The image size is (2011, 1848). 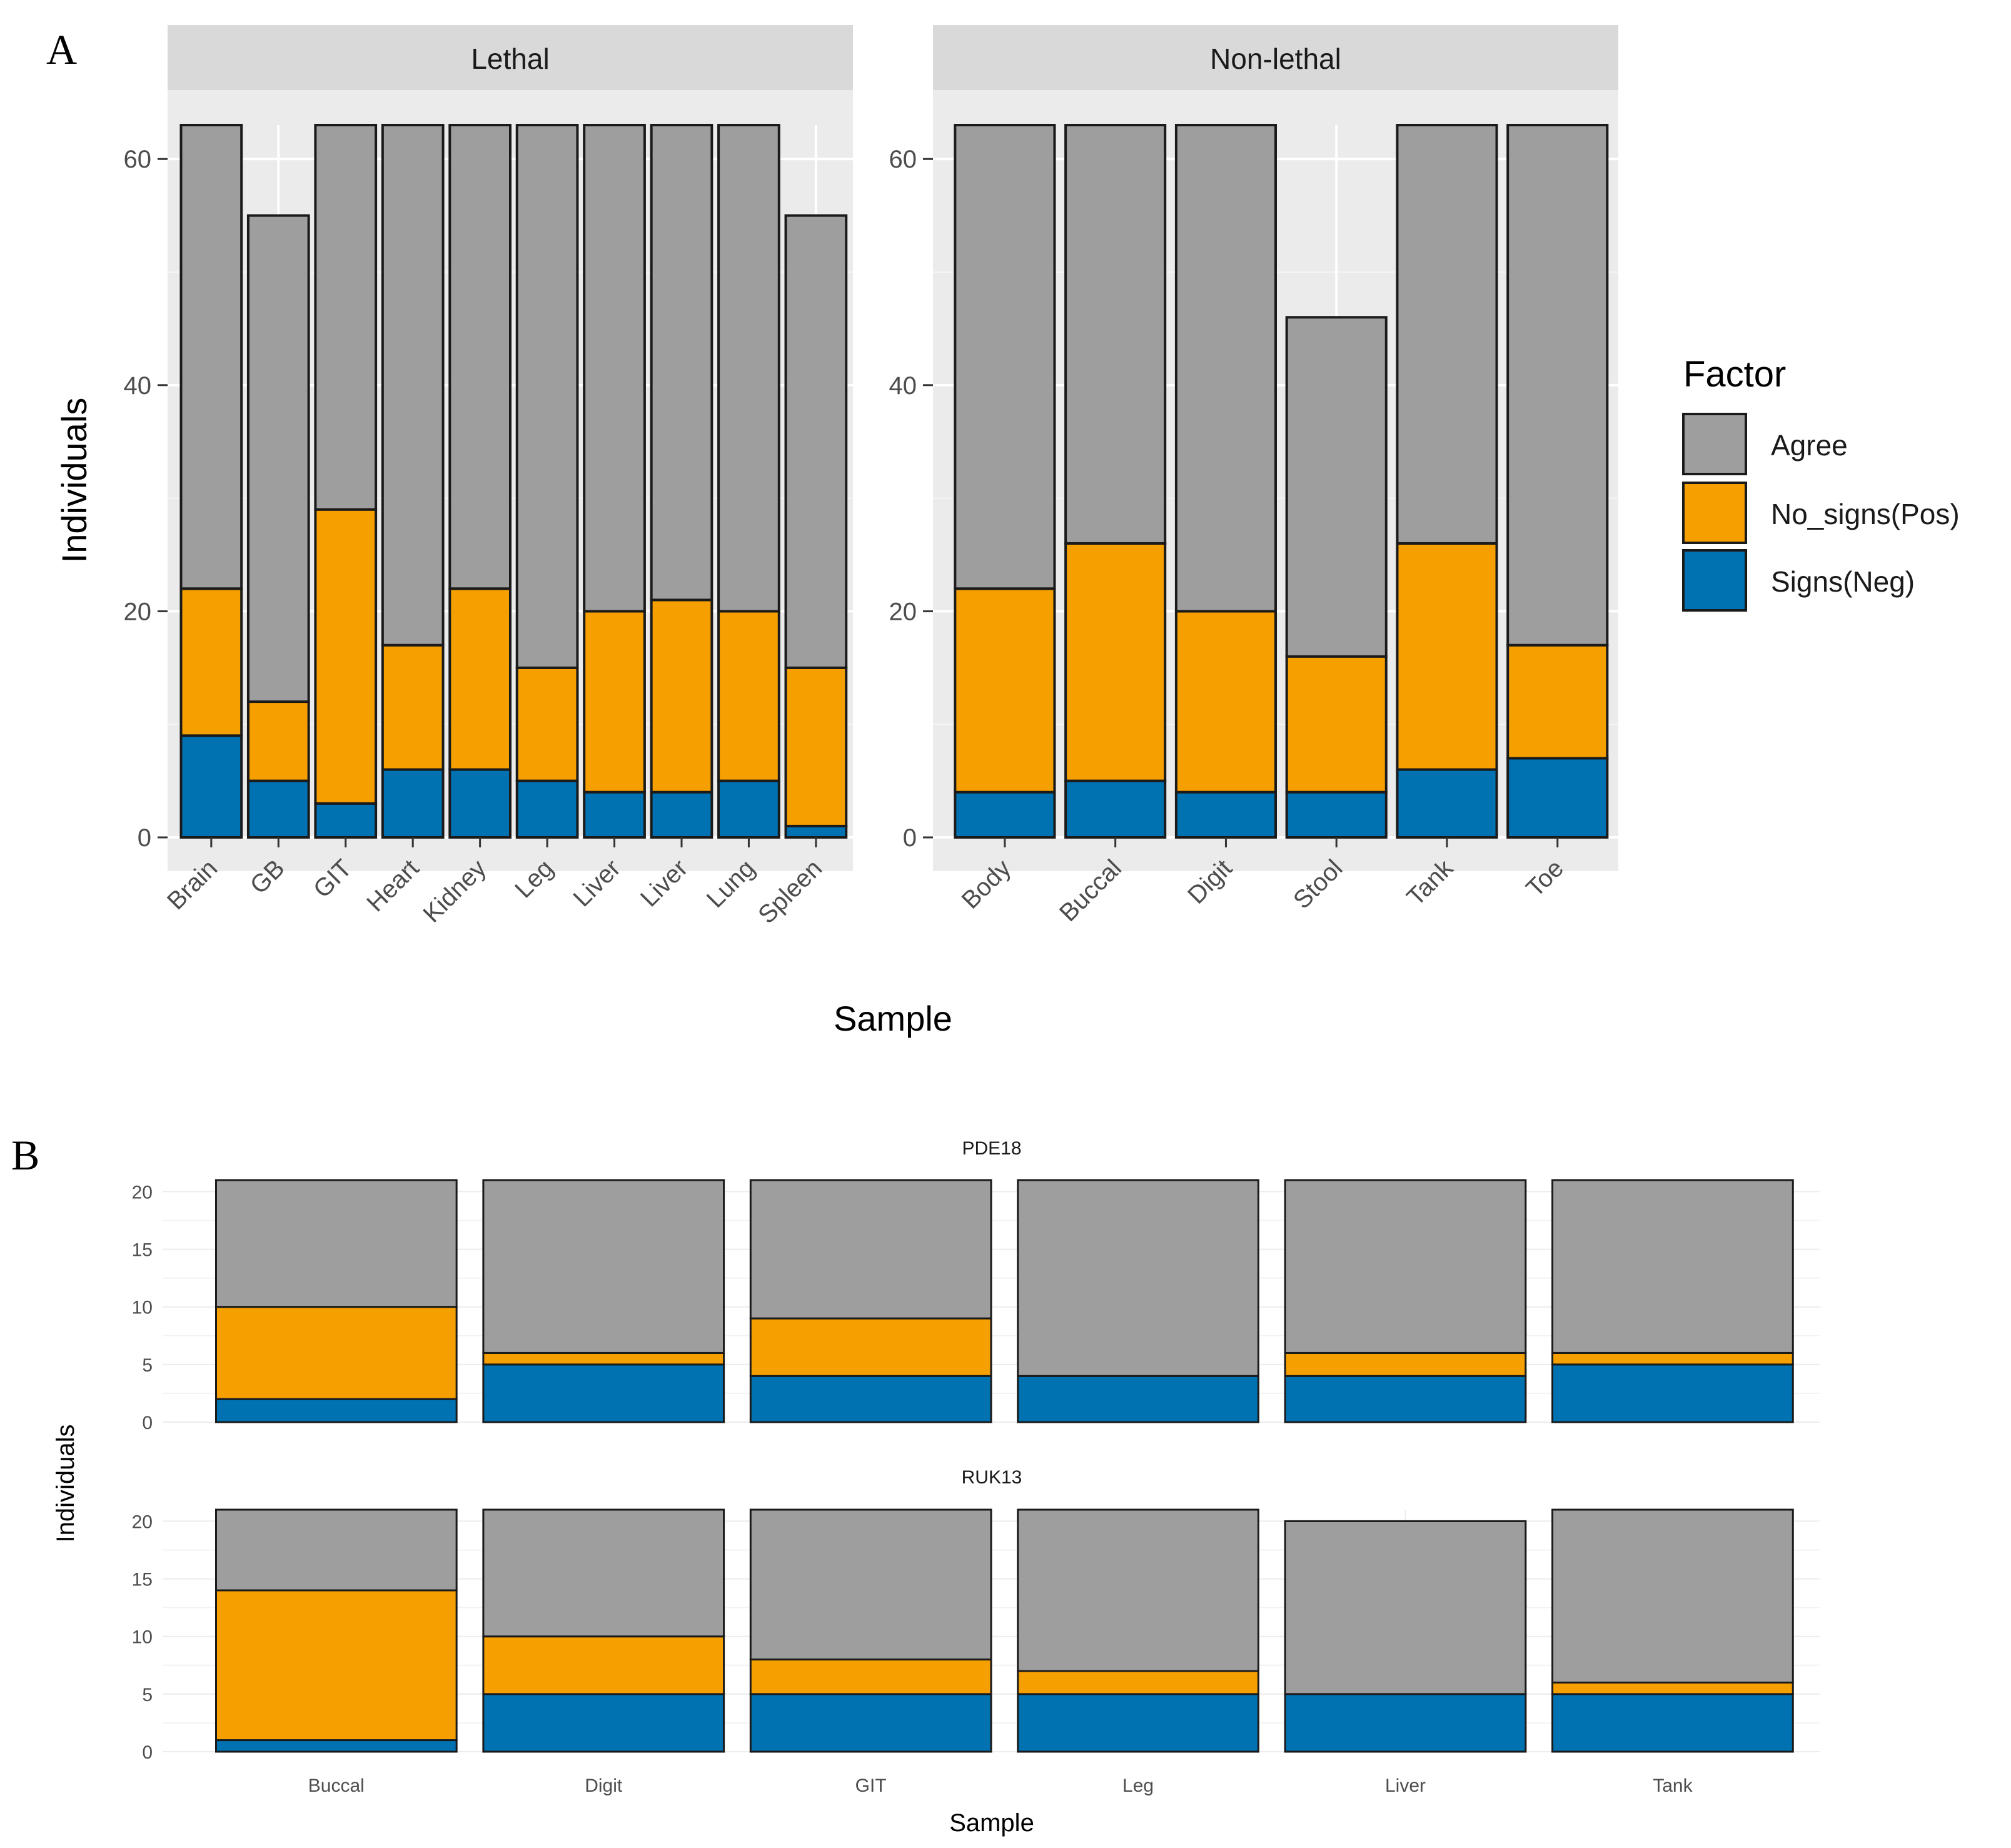 I want to click on bar-segment-pde18-liver-no-signs-pos, so click(x=1406, y=1364).